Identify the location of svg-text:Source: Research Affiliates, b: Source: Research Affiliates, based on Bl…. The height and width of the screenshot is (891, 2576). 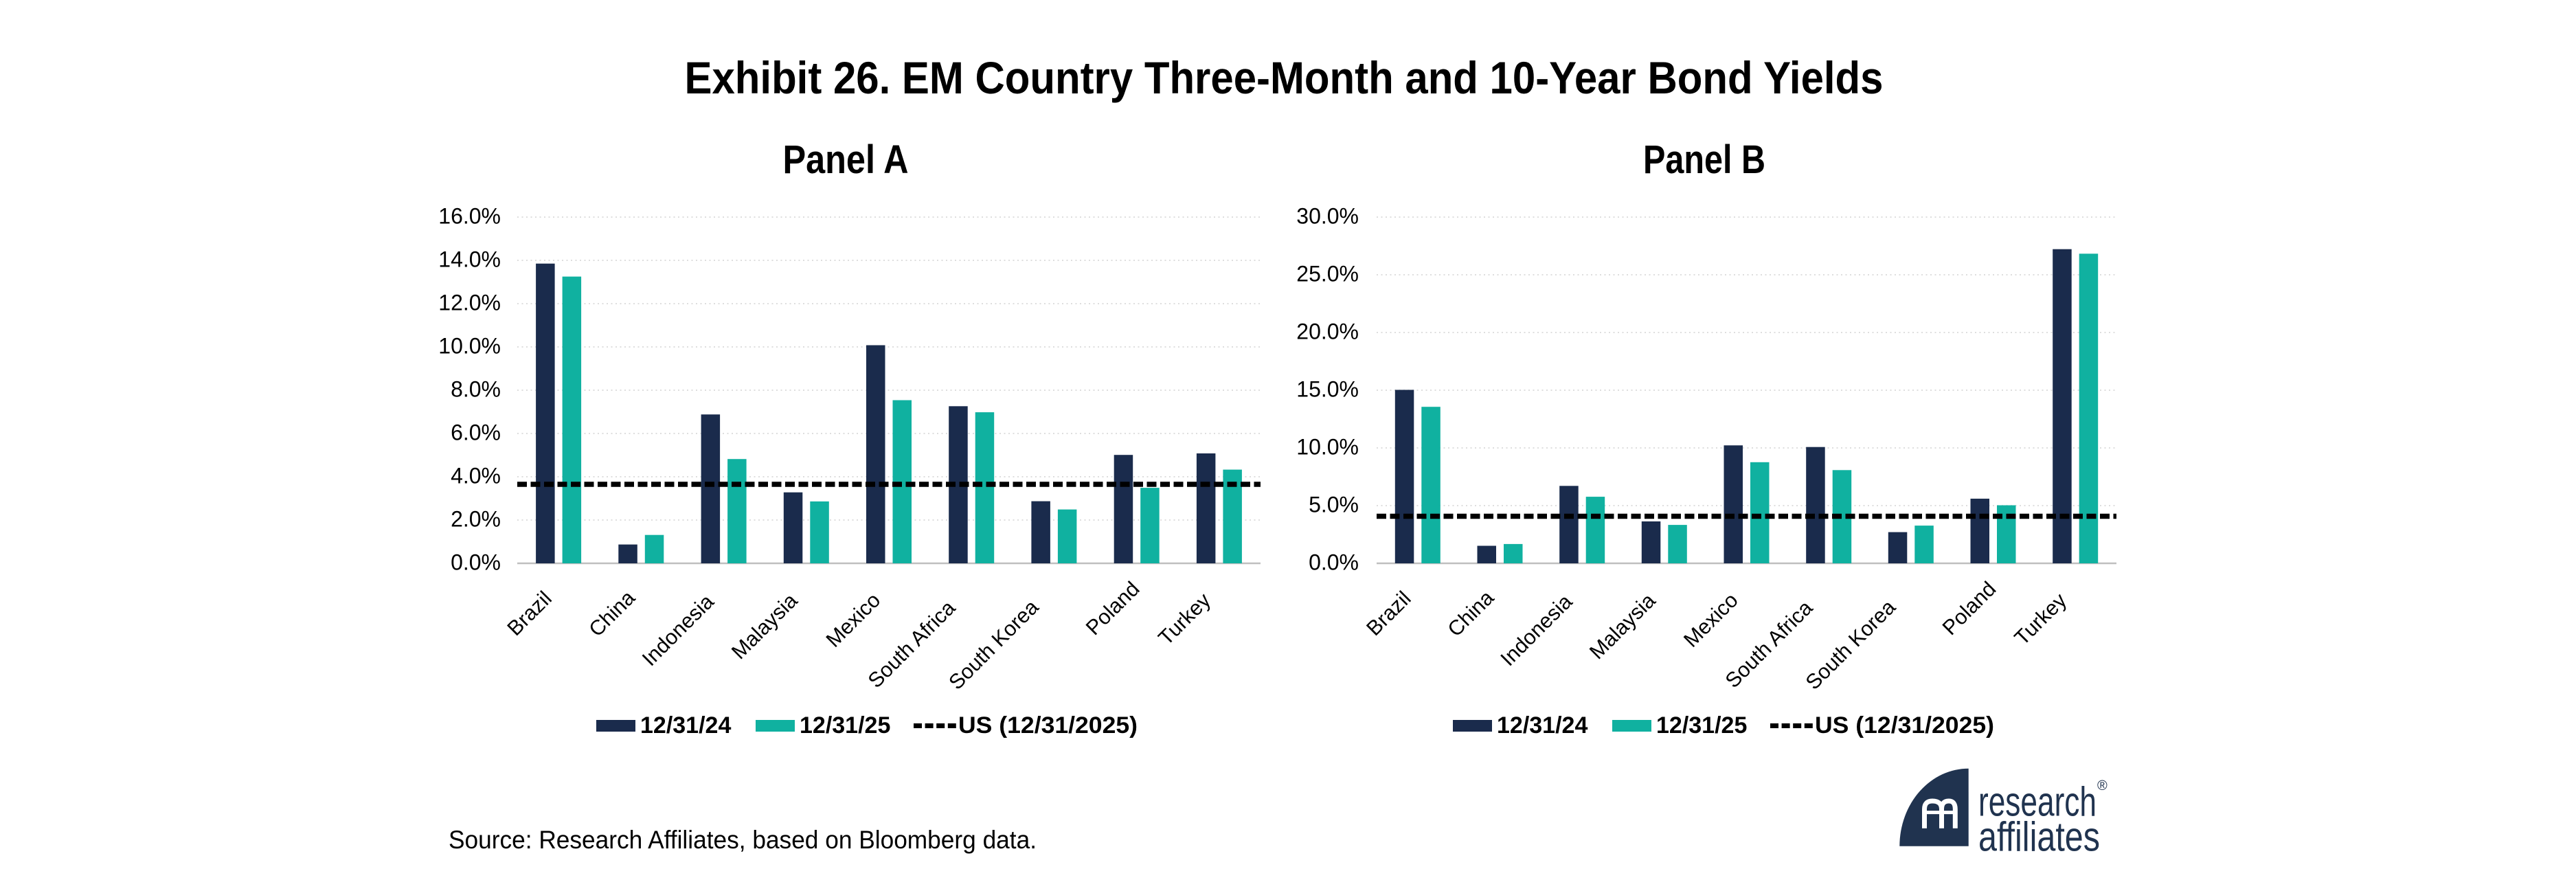
(743, 840).